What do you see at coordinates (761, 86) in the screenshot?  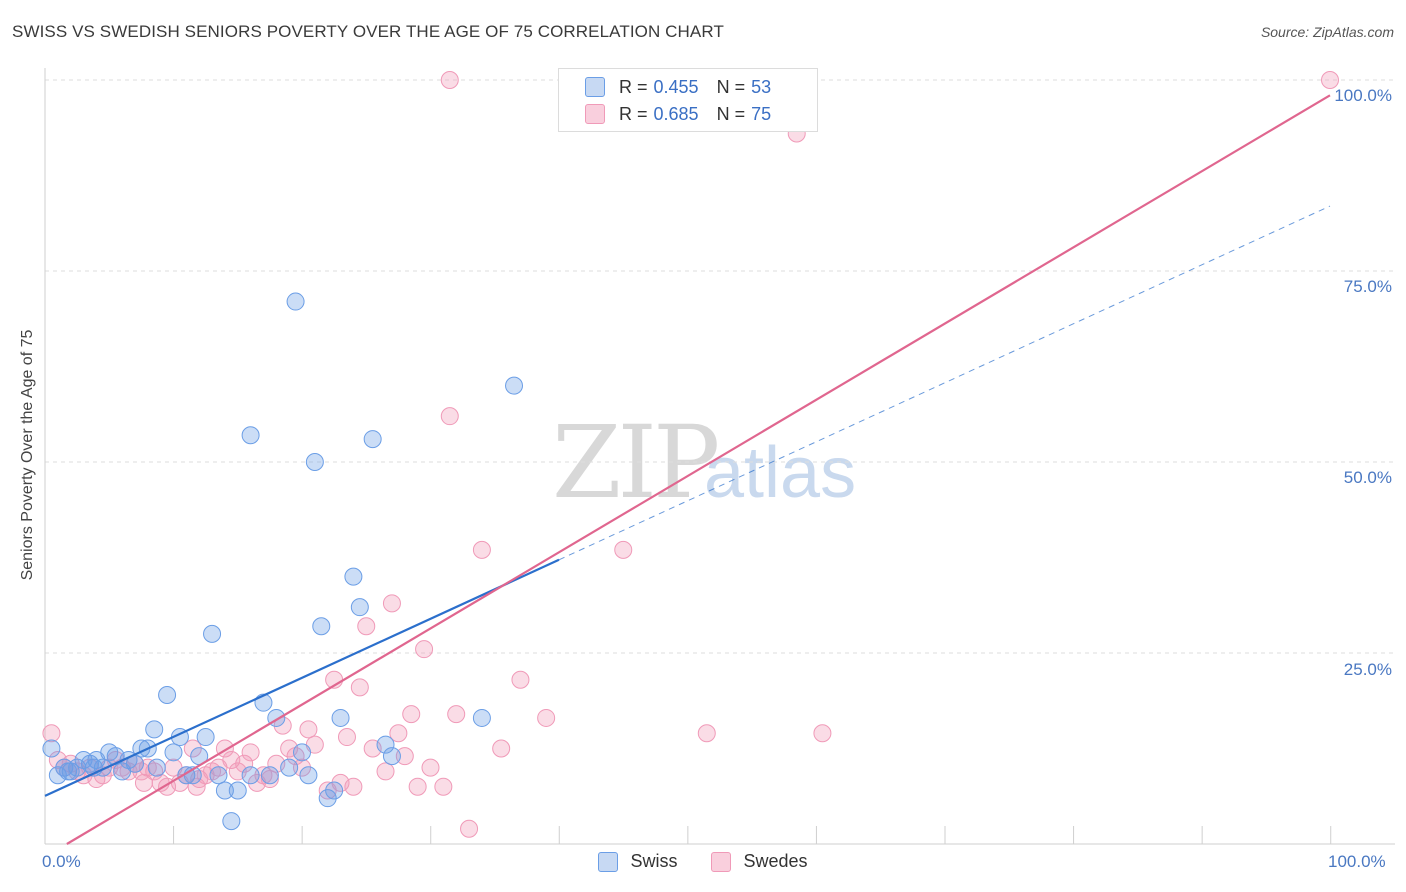 I see `n-value-swiss: 53` at bounding box center [761, 86].